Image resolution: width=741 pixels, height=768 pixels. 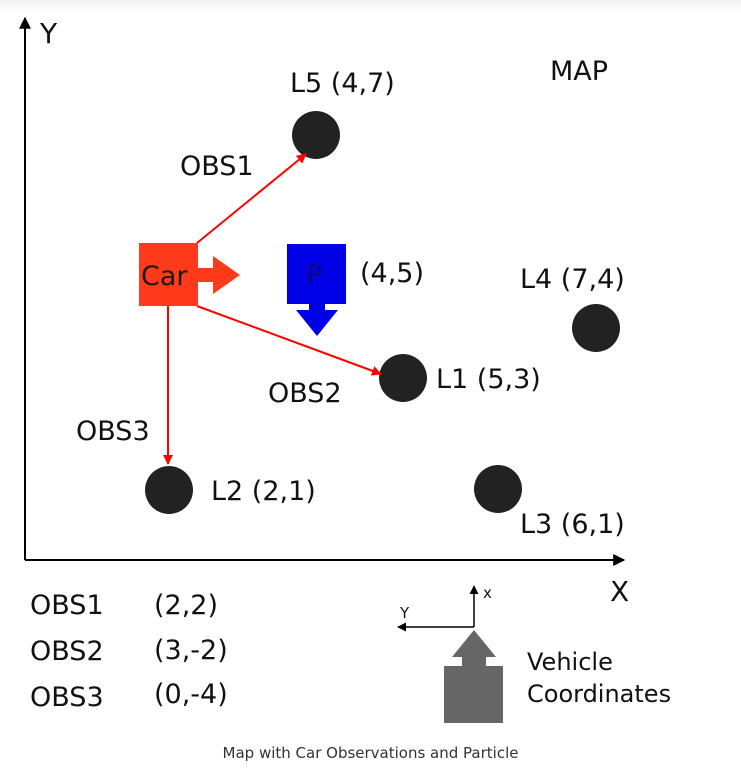 I want to click on landmark-l3-marker, so click(x=498, y=489).